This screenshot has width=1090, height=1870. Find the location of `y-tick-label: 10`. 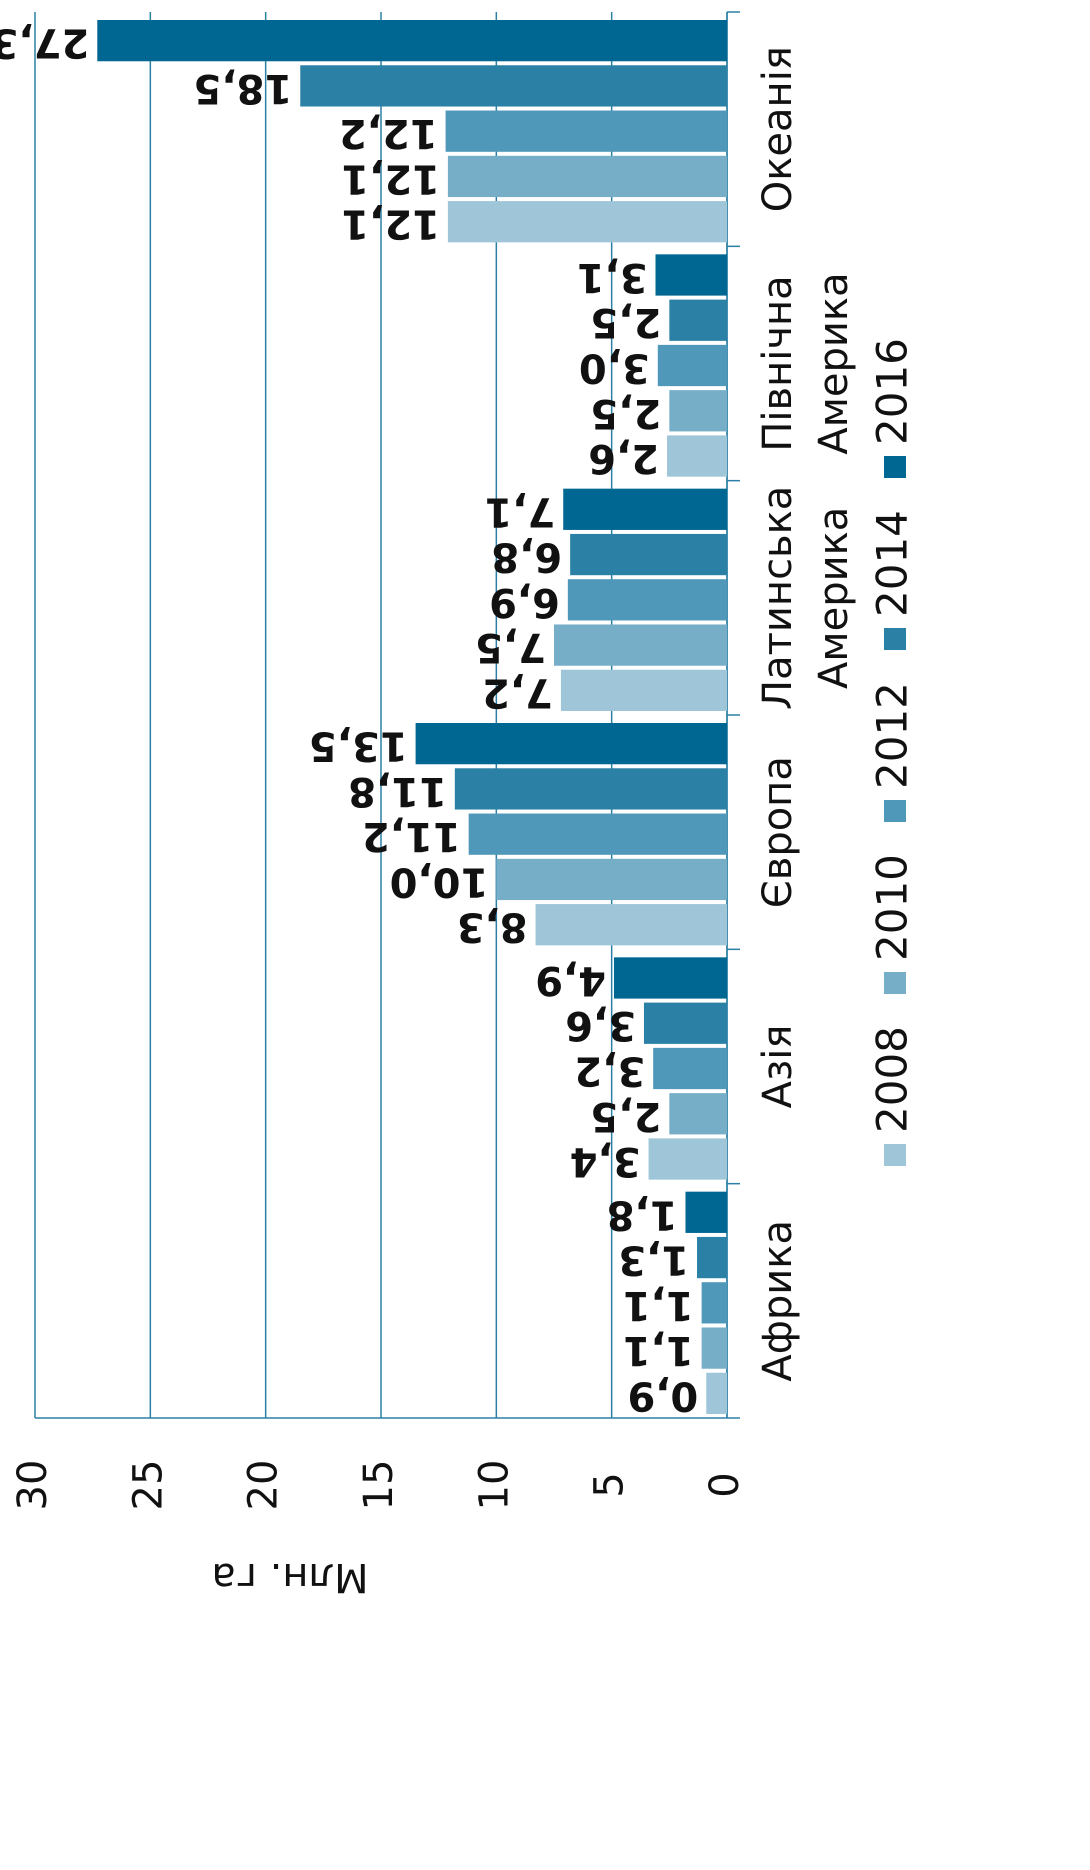

y-tick-label: 10 is located at coordinates (494, 1485).